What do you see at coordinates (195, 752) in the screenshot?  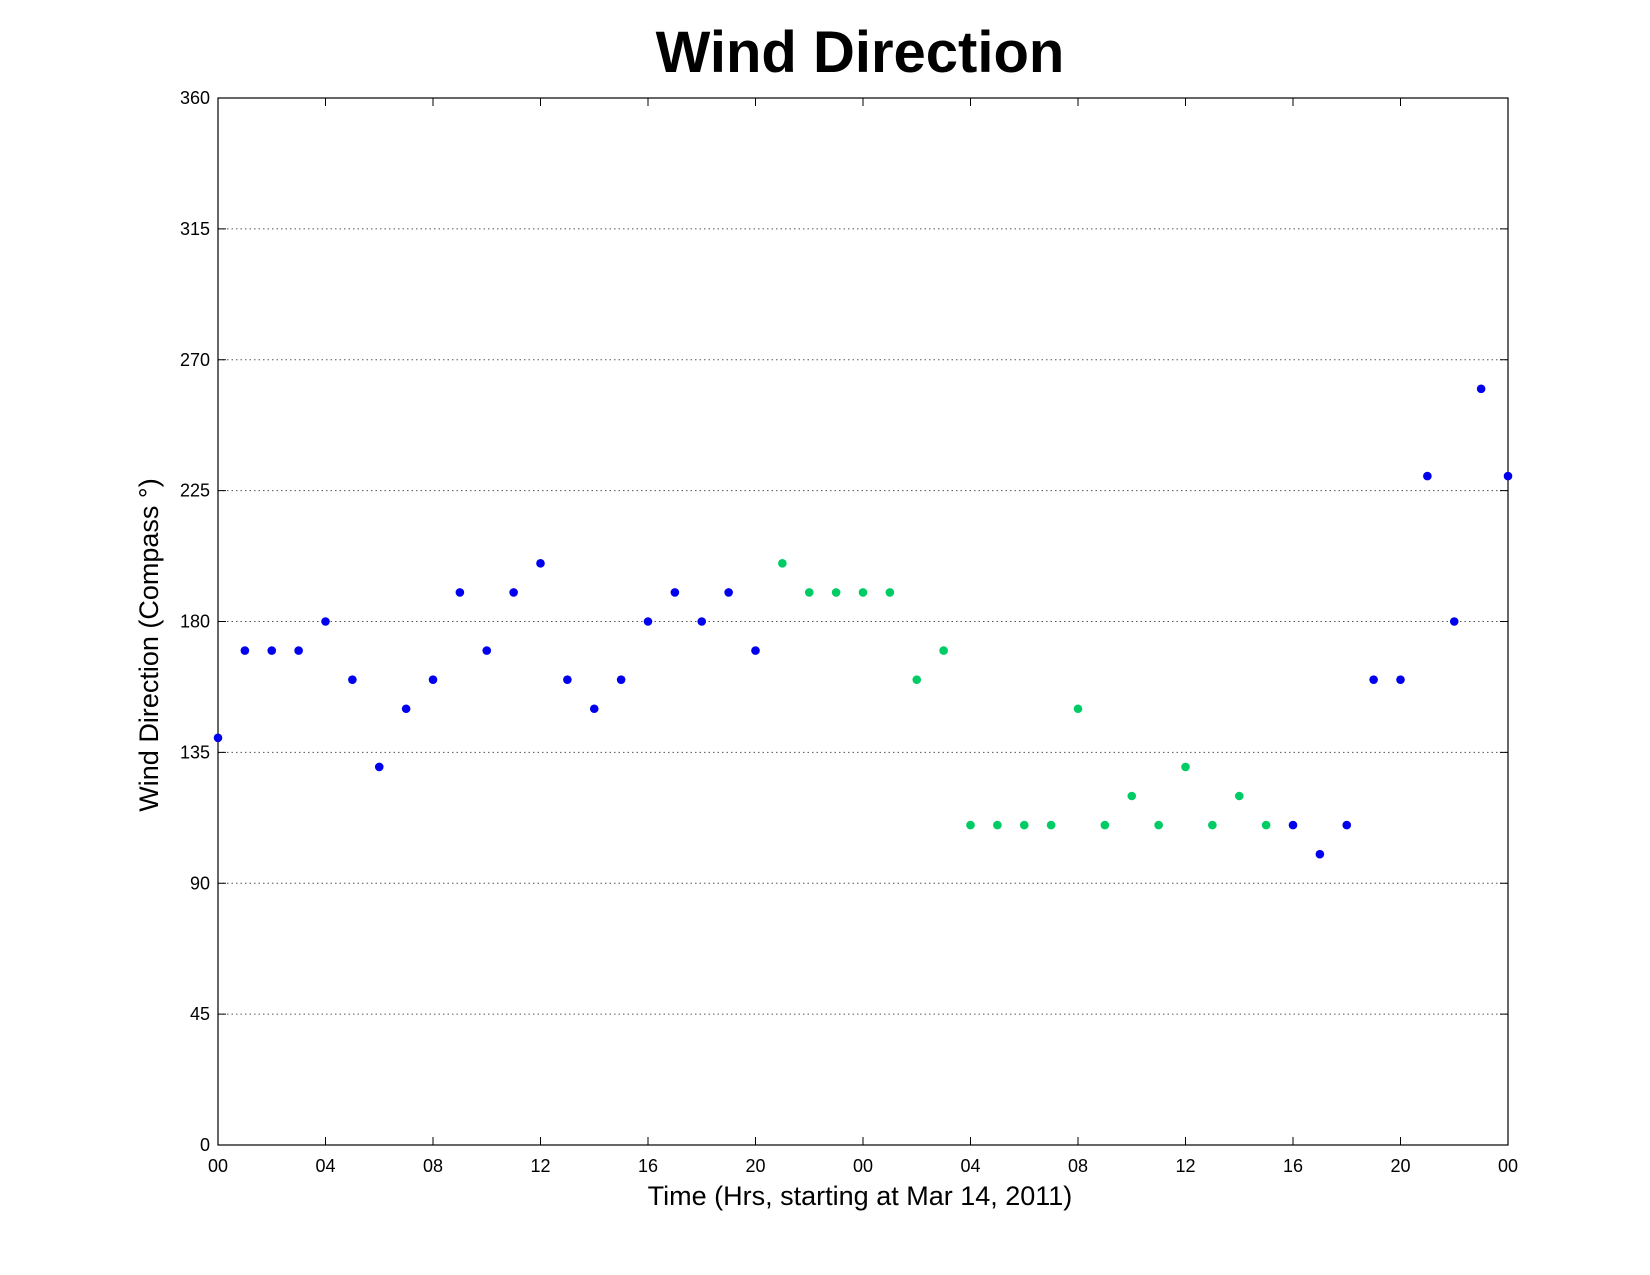 I see `y-tick-label: 135` at bounding box center [195, 752].